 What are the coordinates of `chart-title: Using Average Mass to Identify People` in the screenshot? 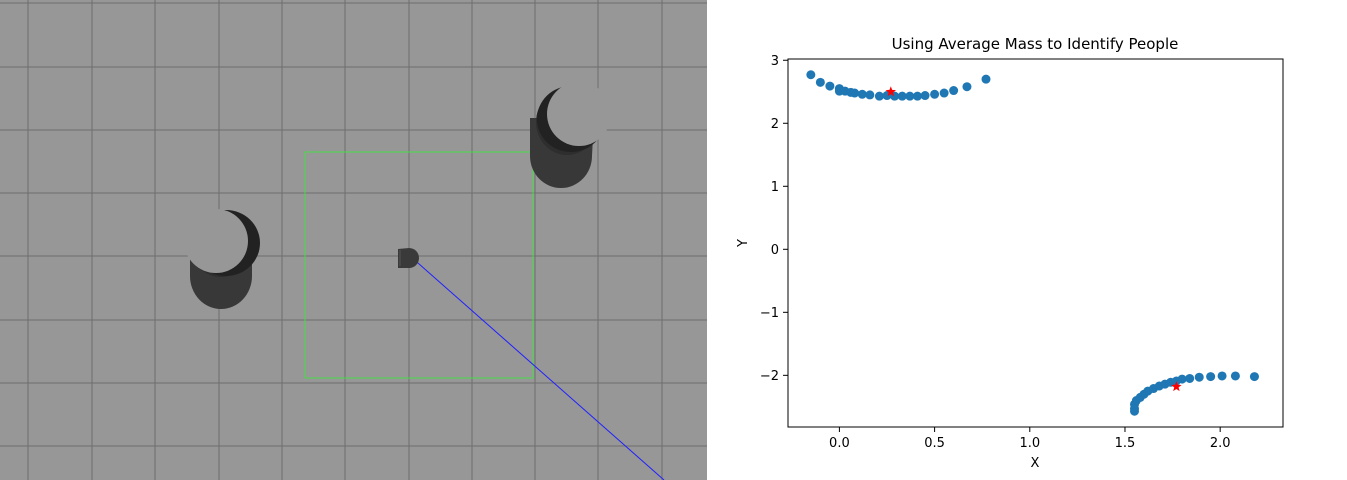 It's located at (1035, 44).